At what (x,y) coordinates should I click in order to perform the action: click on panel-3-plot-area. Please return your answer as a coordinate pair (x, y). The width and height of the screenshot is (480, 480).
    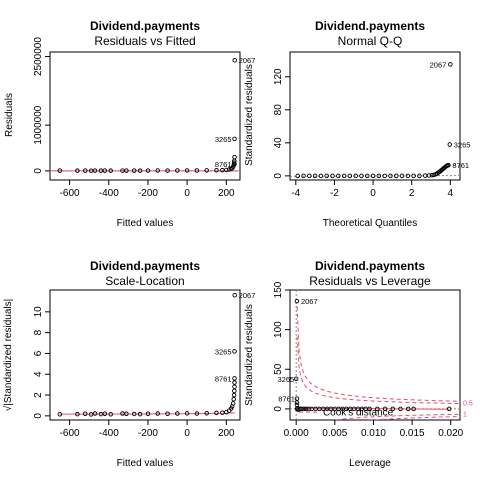
    Looking at the image, I should click on (147, 354).